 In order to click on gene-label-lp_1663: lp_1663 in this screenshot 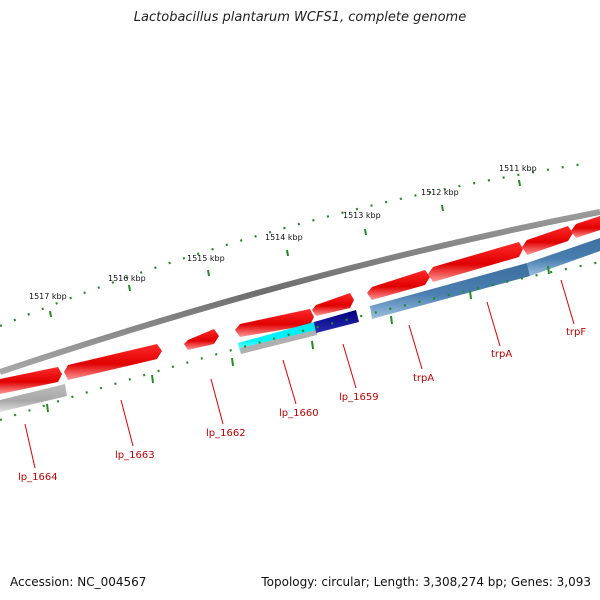, I will do `click(135, 455)`.